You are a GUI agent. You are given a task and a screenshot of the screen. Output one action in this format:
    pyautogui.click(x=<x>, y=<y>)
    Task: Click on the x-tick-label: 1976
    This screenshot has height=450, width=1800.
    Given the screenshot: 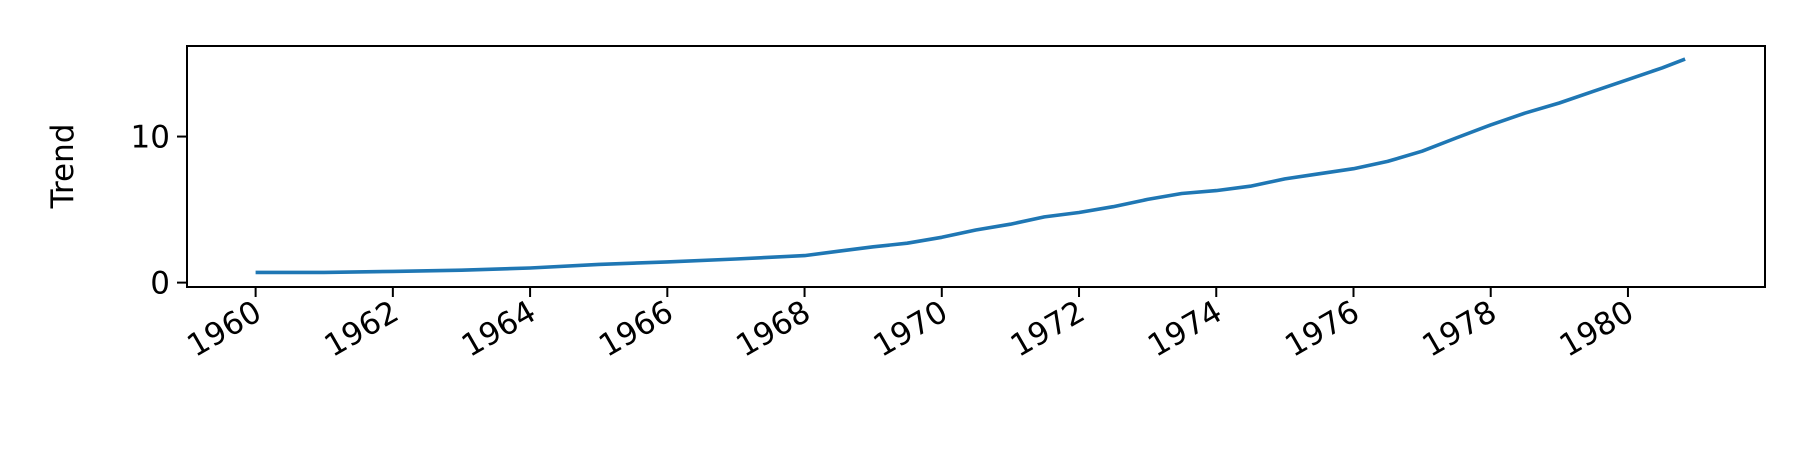 What is the action you would take?
    pyautogui.click(x=1322, y=329)
    